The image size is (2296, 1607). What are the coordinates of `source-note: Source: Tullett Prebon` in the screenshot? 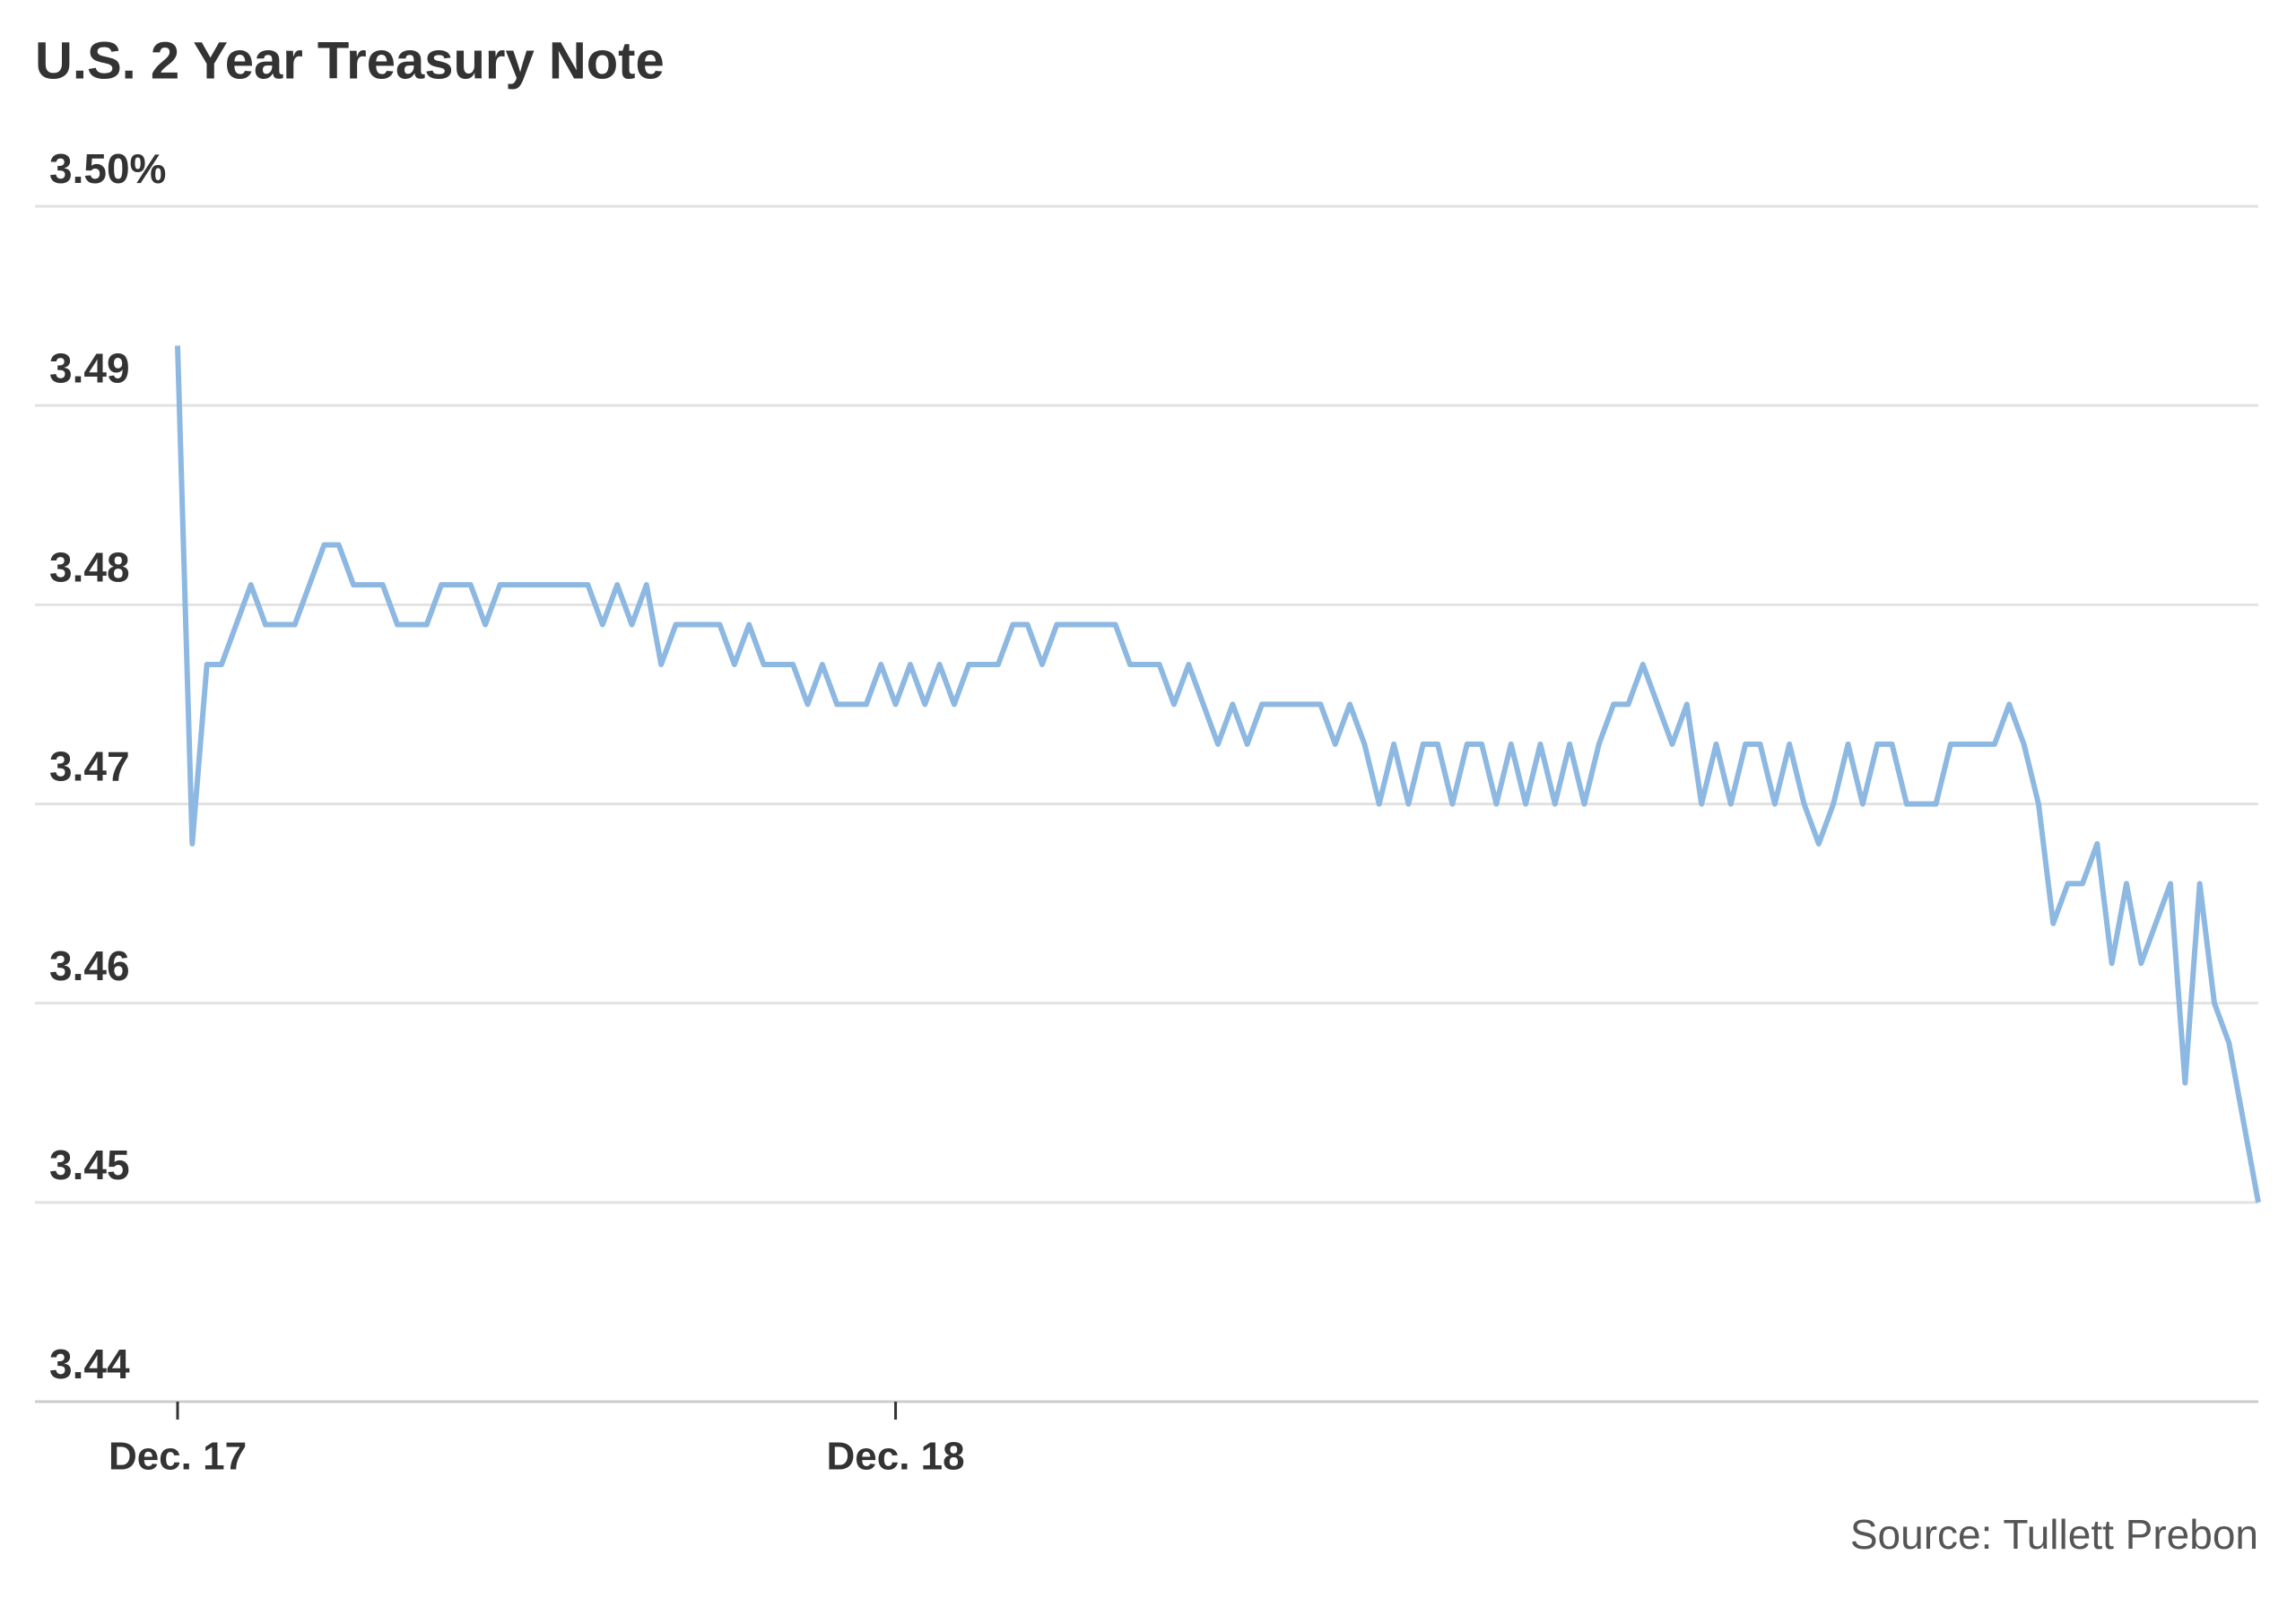 It's located at (2054, 1535).